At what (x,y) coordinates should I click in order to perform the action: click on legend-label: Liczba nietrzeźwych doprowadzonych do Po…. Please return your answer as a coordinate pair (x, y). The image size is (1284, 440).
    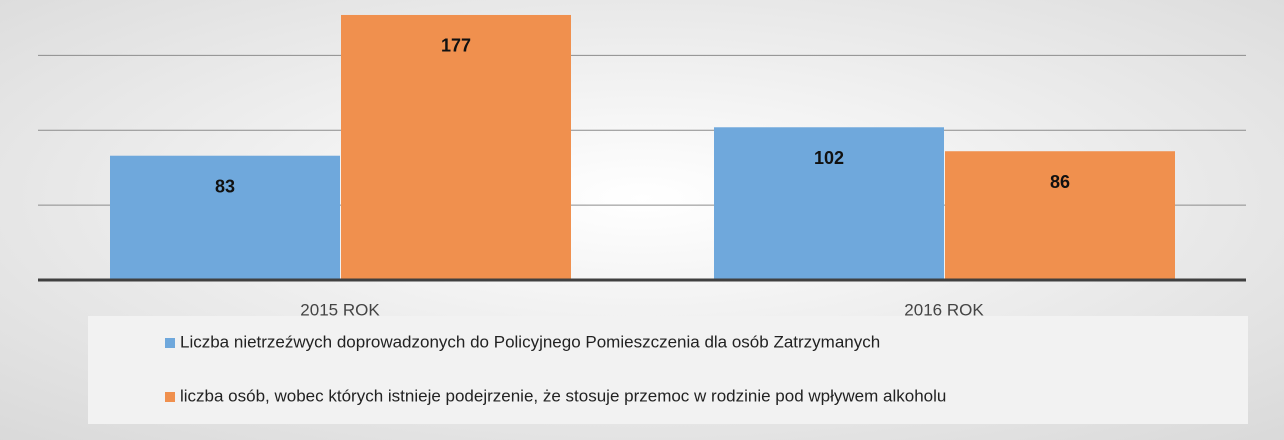
    Looking at the image, I should click on (530, 341).